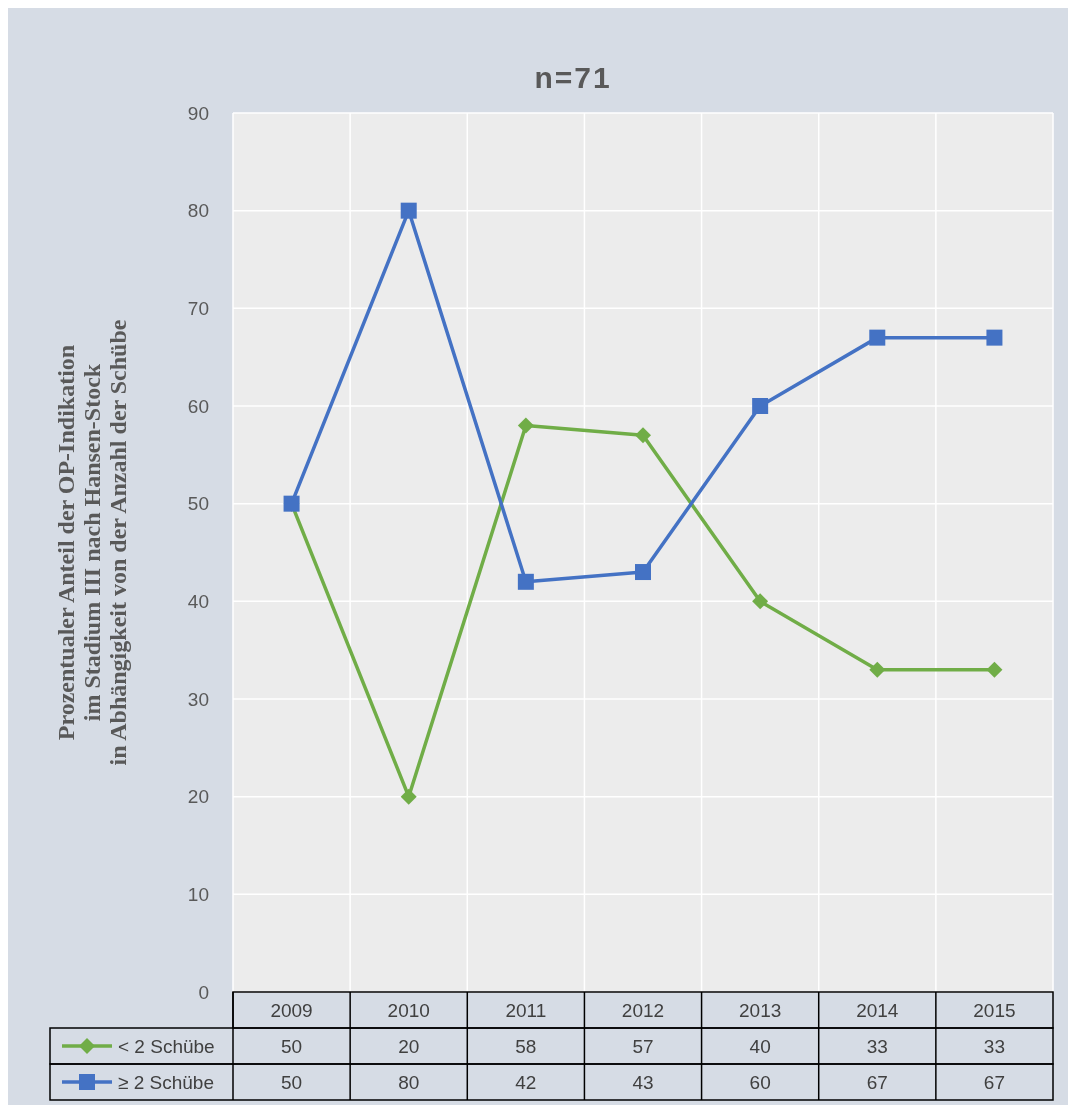 The width and height of the screenshot is (1076, 1113). I want to click on y-tick-label: 30, so click(198, 699).